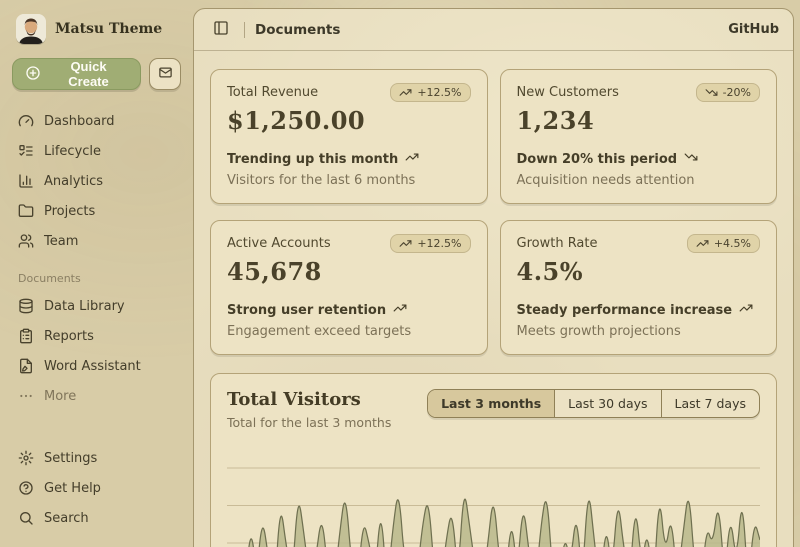 The image size is (800, 547). What do you see at coordinates (319, 331) in the screenshot?
I see `card-line2: Engagement exceed targets` at bounding box center [319, 331].